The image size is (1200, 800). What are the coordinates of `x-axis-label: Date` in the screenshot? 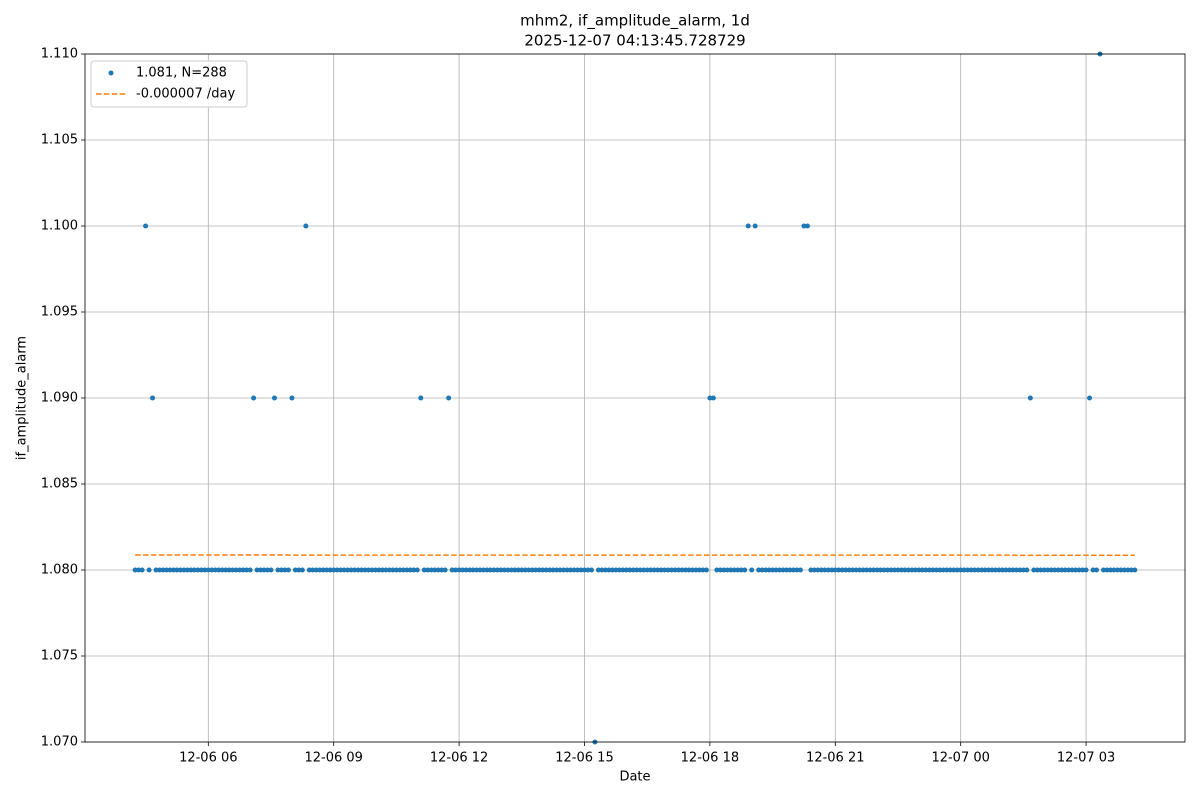 It's located at (634, 777).